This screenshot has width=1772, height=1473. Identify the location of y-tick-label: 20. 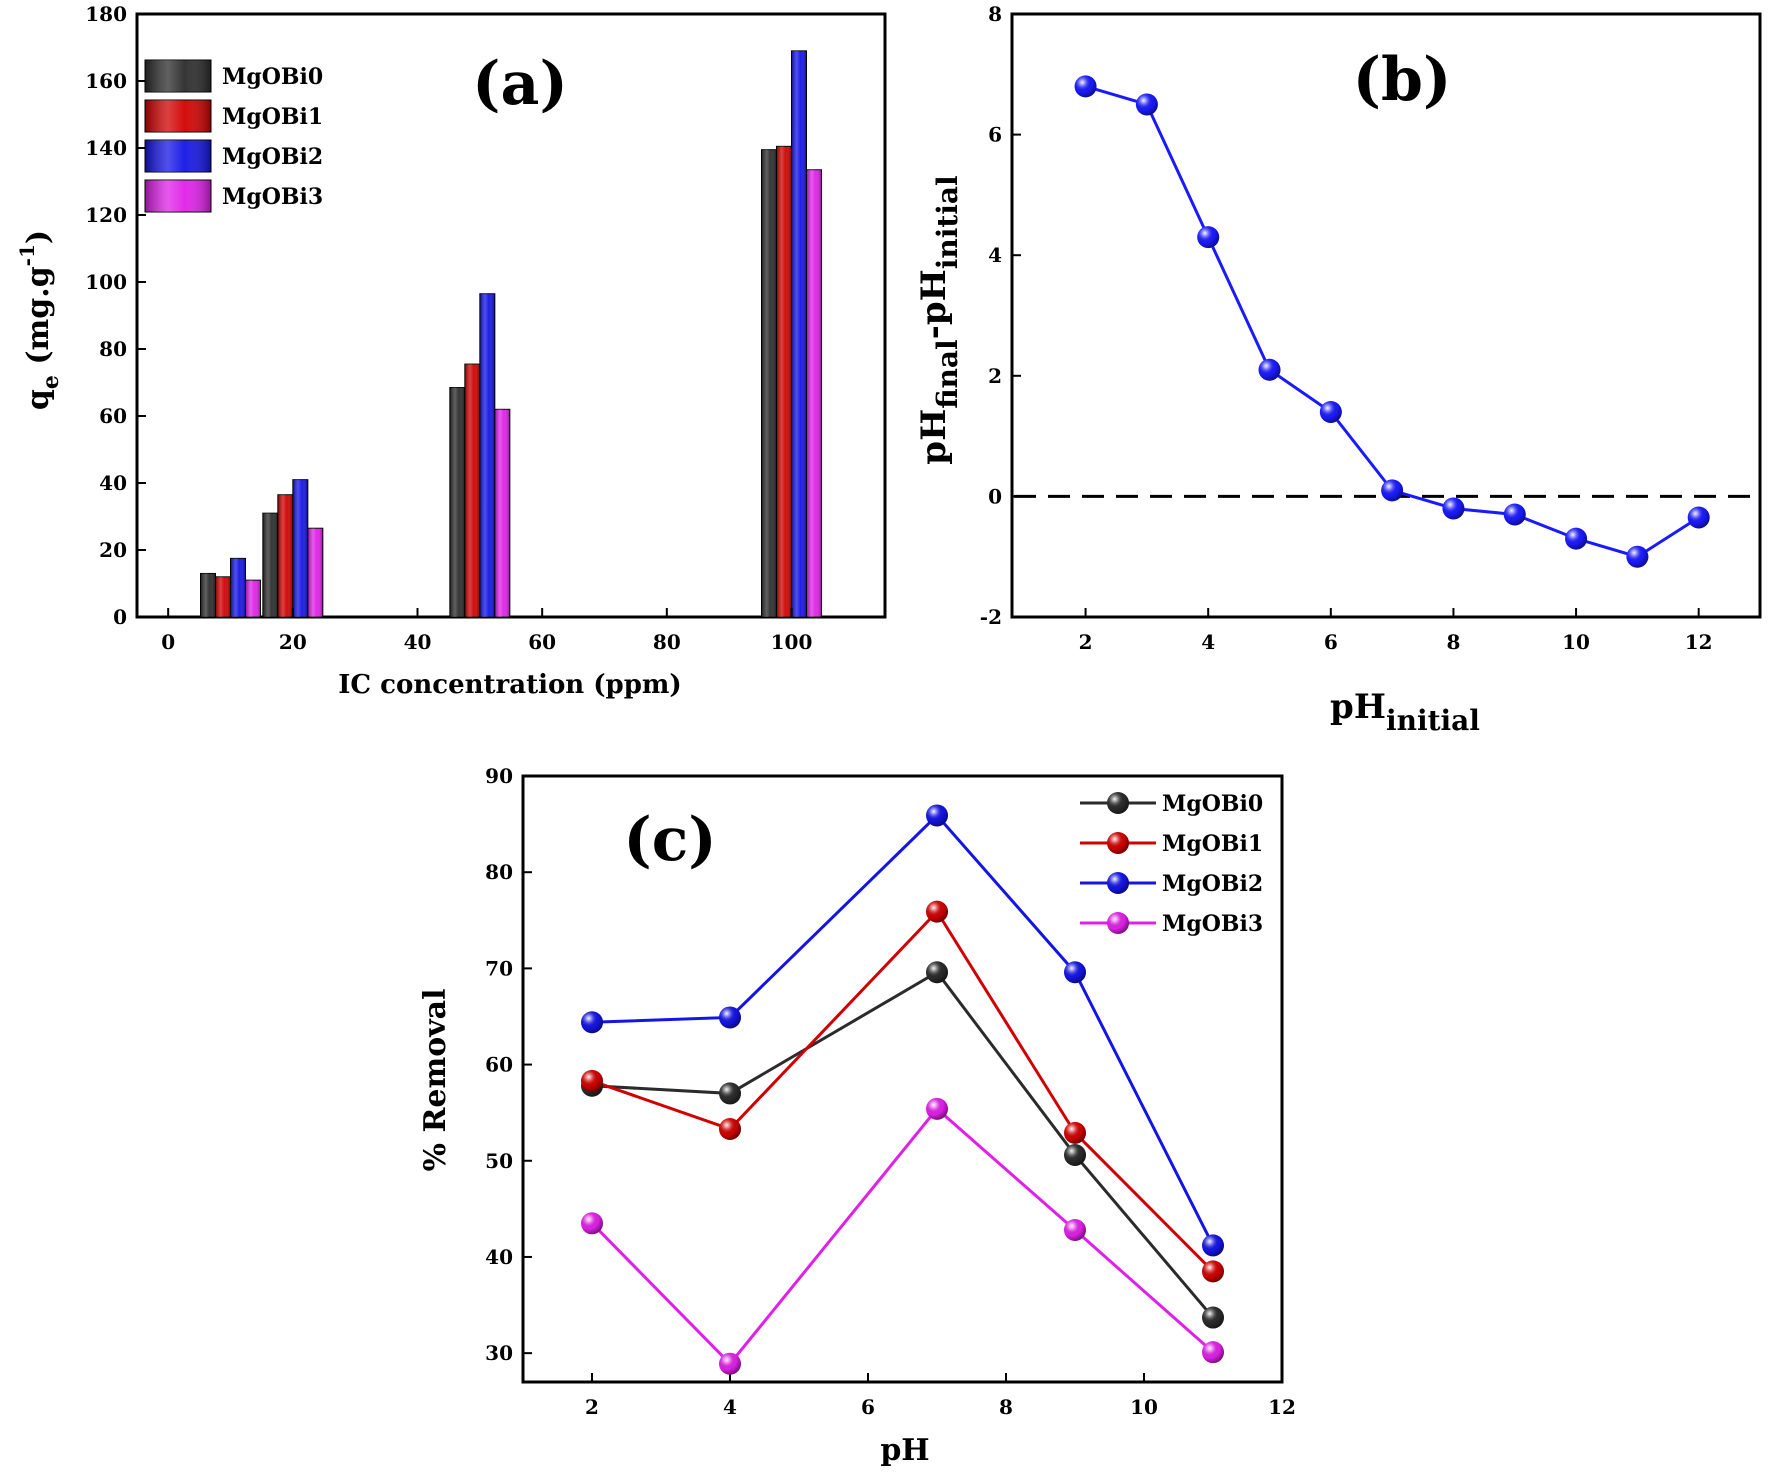
(113, 550).